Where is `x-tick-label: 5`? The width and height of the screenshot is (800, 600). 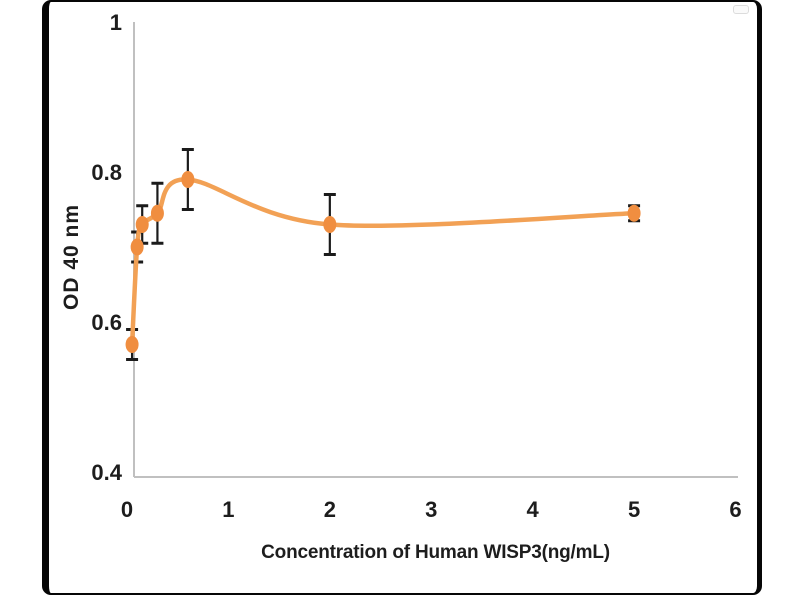 x-tick-label: 5 is located at coordinates (634, 509).